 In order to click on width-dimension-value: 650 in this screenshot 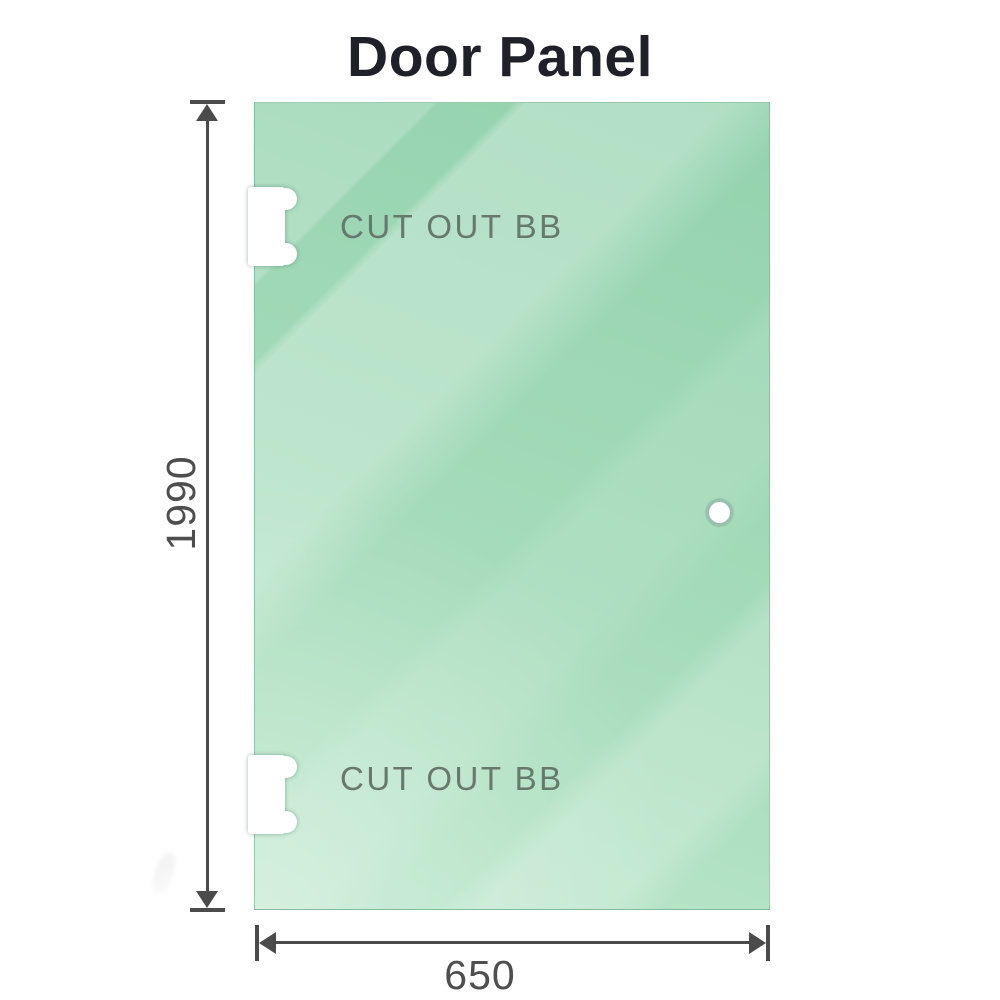, I will do `click(480, 975)`.